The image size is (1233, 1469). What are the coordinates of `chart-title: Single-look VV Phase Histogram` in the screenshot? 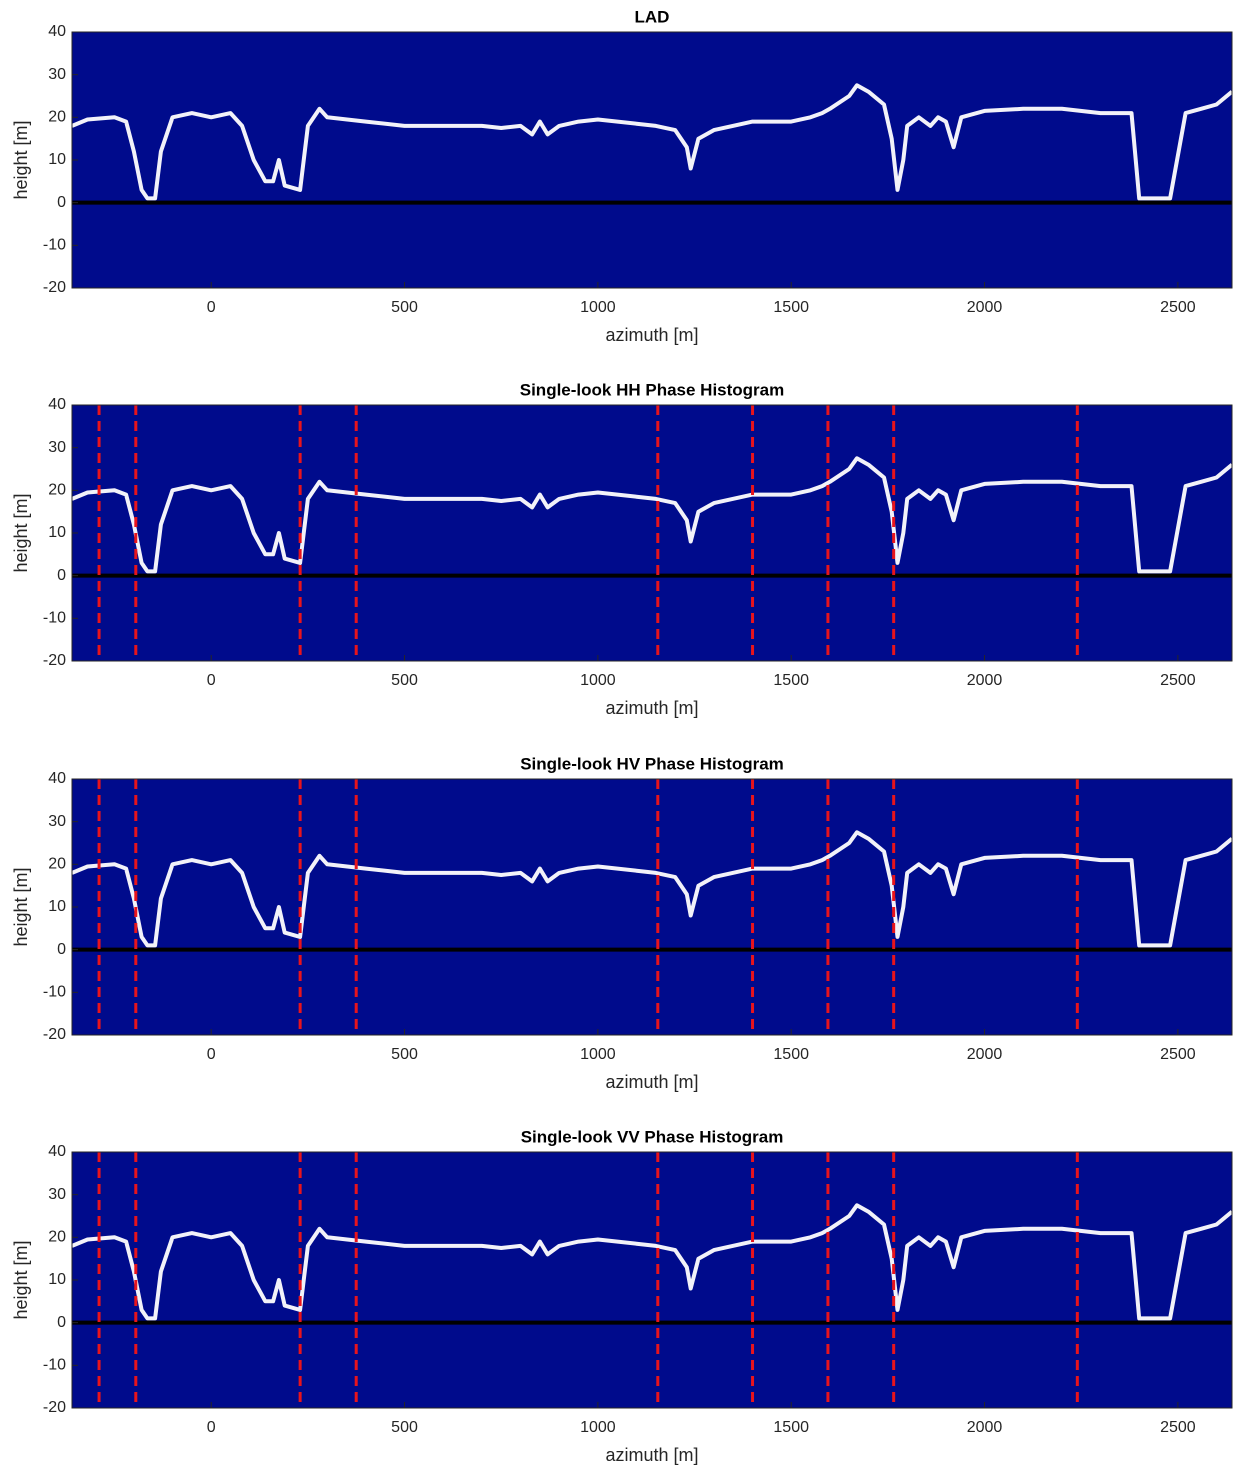 It's located at (652, 1136).